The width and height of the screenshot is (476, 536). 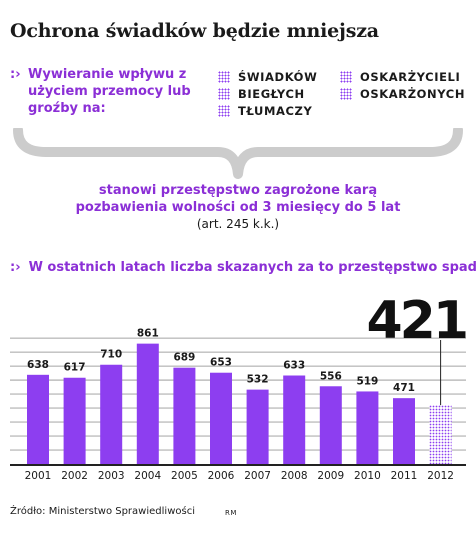 What do you see at coordinates (75, 368) in the screenshot?
I see `data-label: 617` at bounding box center [75, 368].